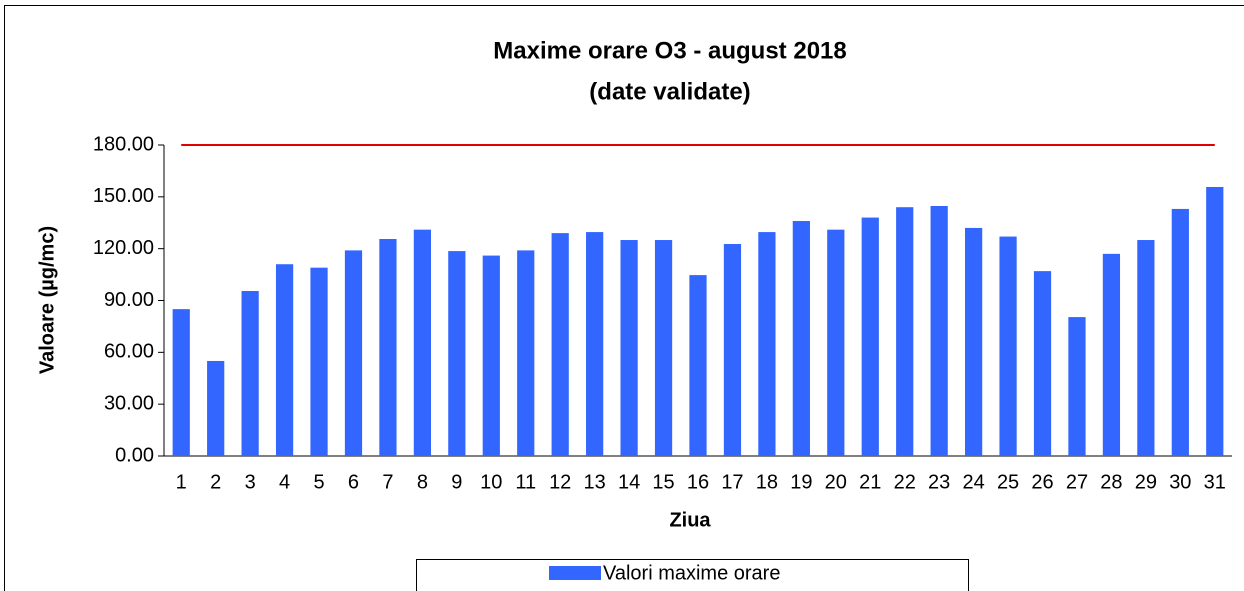 This screenshot has height=591, width=1244. Describe the element at coordinates (181, 482) in the screenshot. I see `x-tick-label: 1` at that location.